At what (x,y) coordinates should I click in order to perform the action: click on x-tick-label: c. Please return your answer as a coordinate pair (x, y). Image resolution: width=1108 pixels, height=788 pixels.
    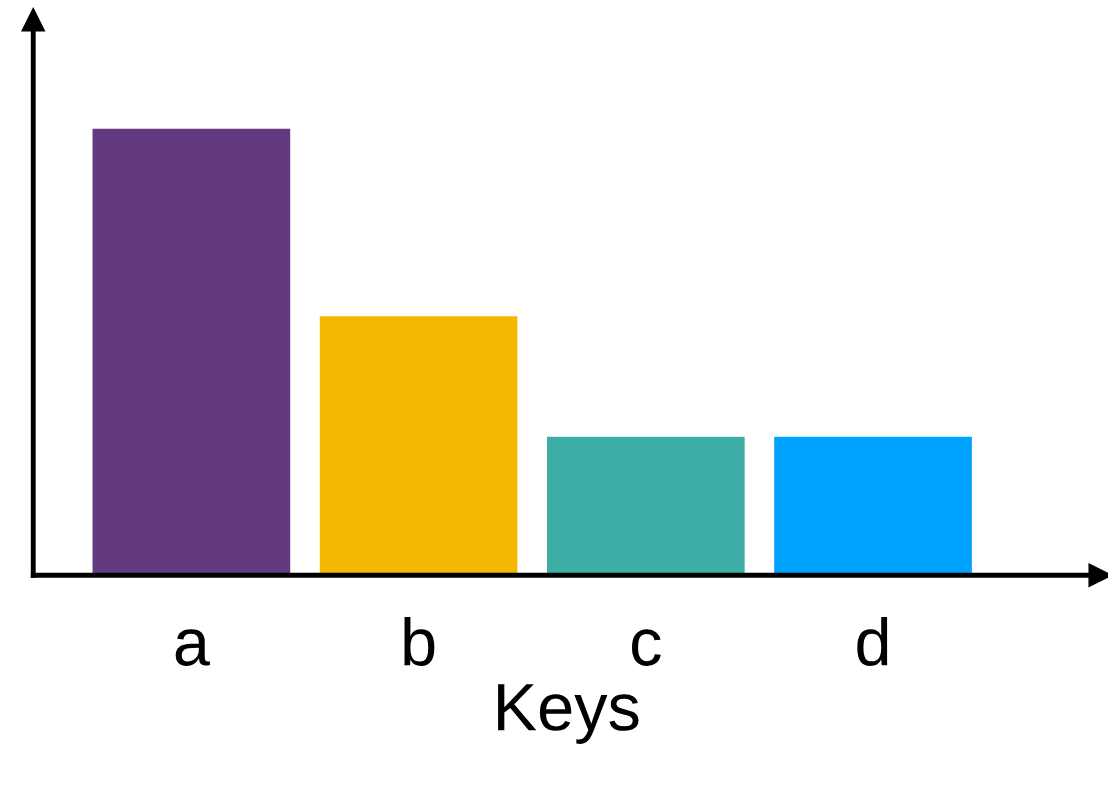
    Looking at the image, I should click on (646, 647).